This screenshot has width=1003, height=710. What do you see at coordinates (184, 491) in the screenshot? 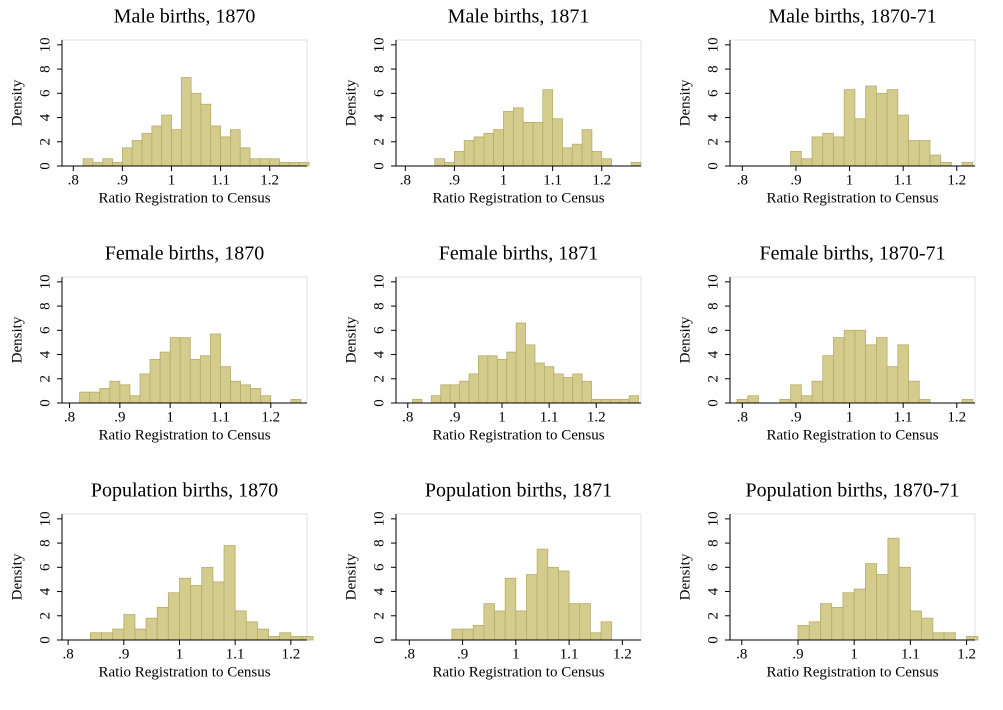
I see `chart-title: Population births, 1870` at bounding box center [184, 491].